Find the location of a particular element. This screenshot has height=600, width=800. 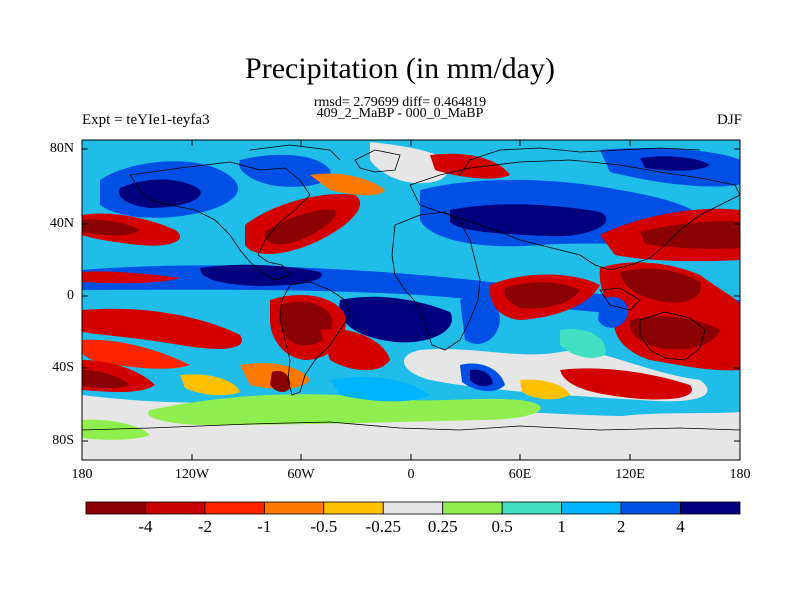

colorbar-label: 1 is located at coordinates (561, 526).